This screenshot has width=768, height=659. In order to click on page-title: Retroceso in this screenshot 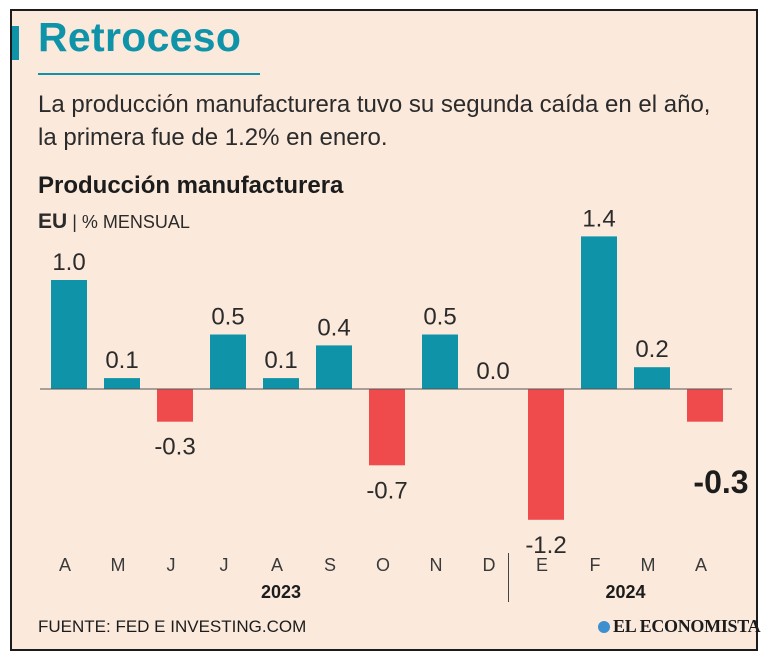, I will do `click(140, 37)`.